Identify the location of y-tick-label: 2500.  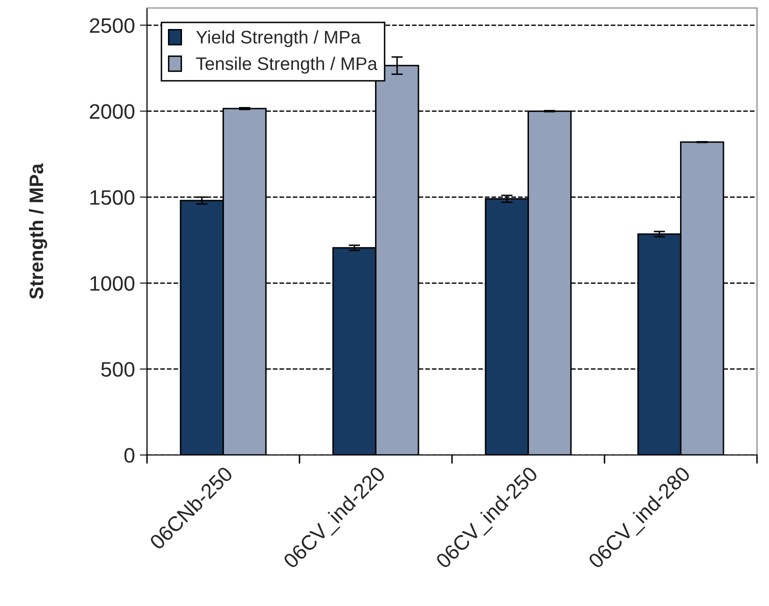
(112, 25).